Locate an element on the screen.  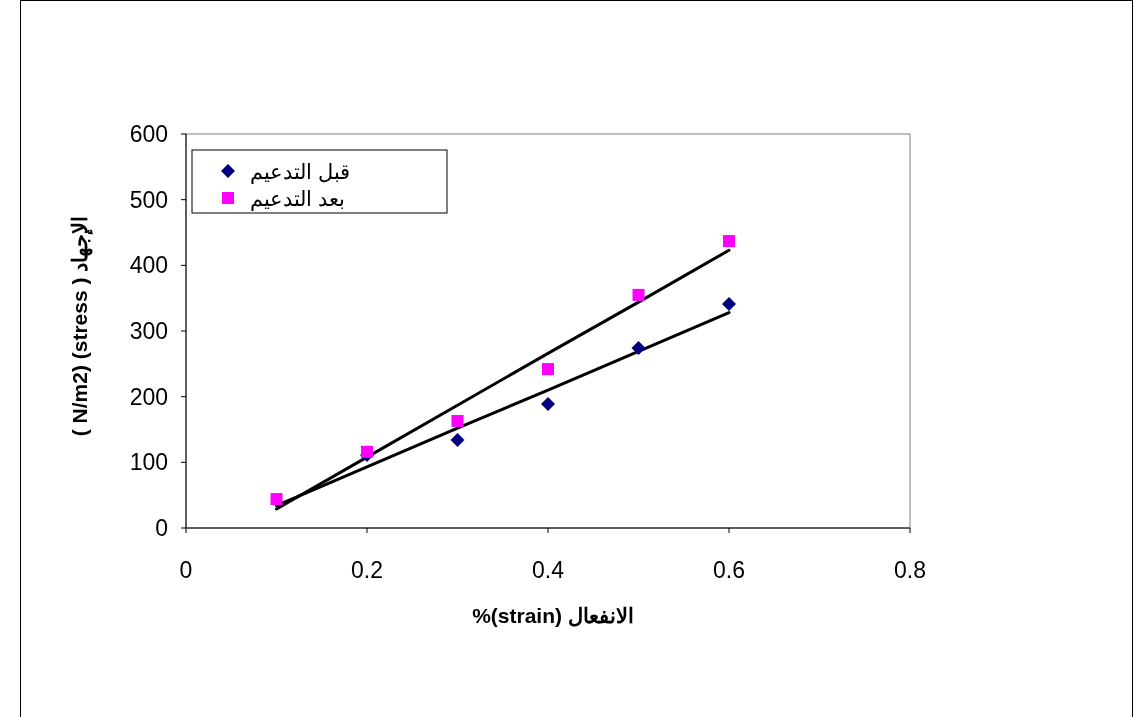
y-tick-label: 200 is located at coordinates (148, 396).